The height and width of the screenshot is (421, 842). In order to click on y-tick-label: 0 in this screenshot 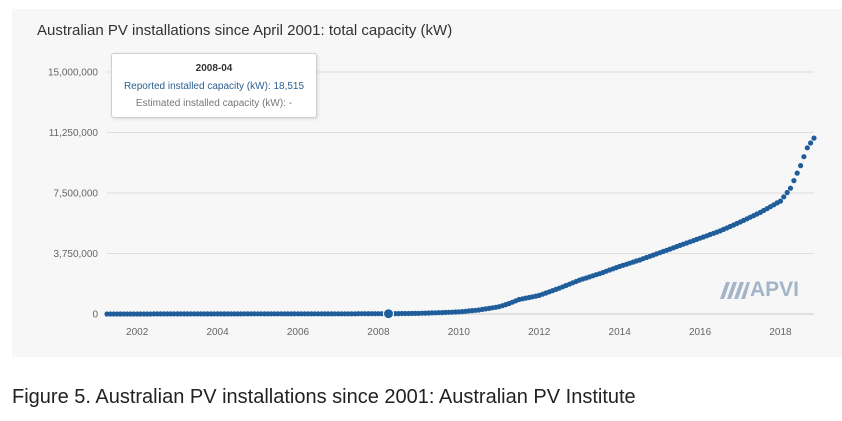, I will do `click(95, 315)`.